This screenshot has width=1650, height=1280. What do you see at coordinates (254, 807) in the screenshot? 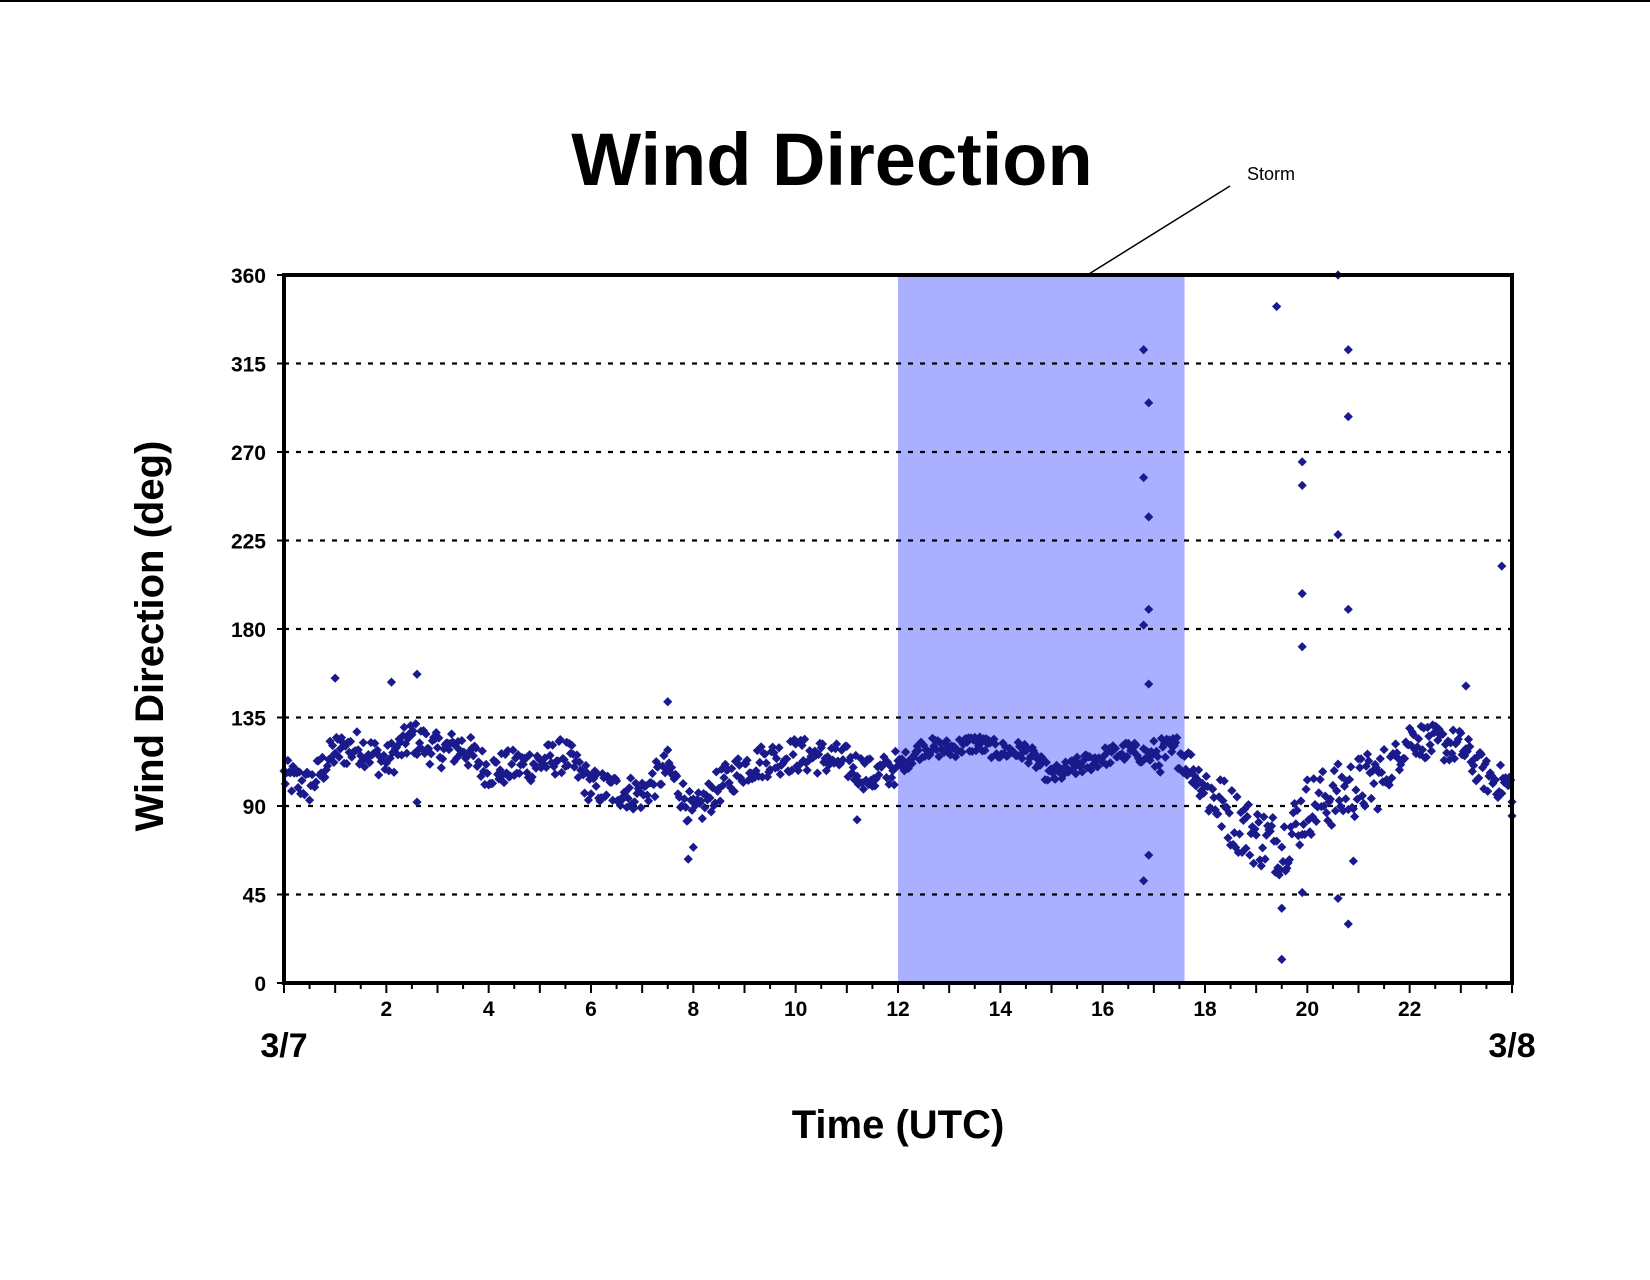
I see `y-tick-label: 90` at bounding box center [254, 807].